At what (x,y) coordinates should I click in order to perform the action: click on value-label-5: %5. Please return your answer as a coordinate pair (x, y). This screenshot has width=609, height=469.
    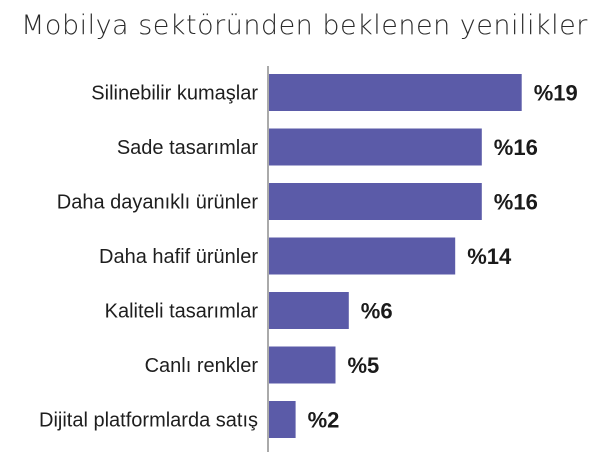
    Looking at the image, I should click on (364, 365).